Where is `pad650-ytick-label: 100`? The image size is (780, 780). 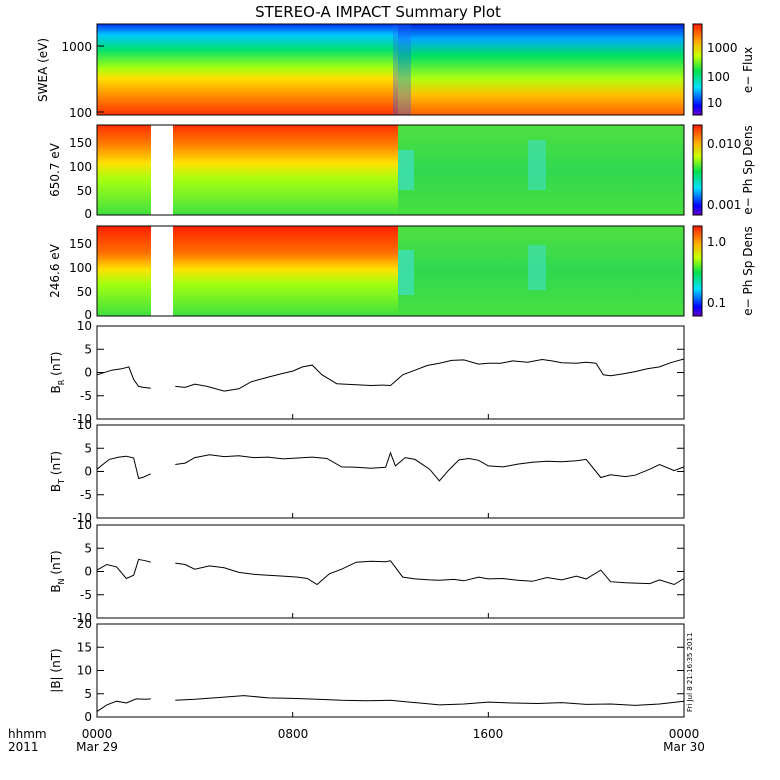 pad650-ytick-label: 100 is located at coordinates (80, 167).